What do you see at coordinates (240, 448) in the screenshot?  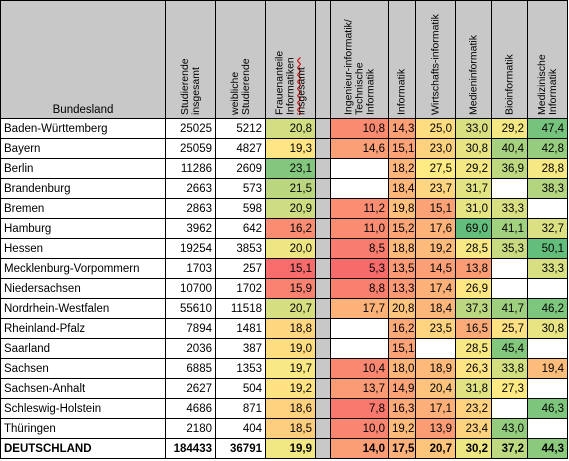 I see `cell-weibliche: 36791` at bounding box center [240, 448].